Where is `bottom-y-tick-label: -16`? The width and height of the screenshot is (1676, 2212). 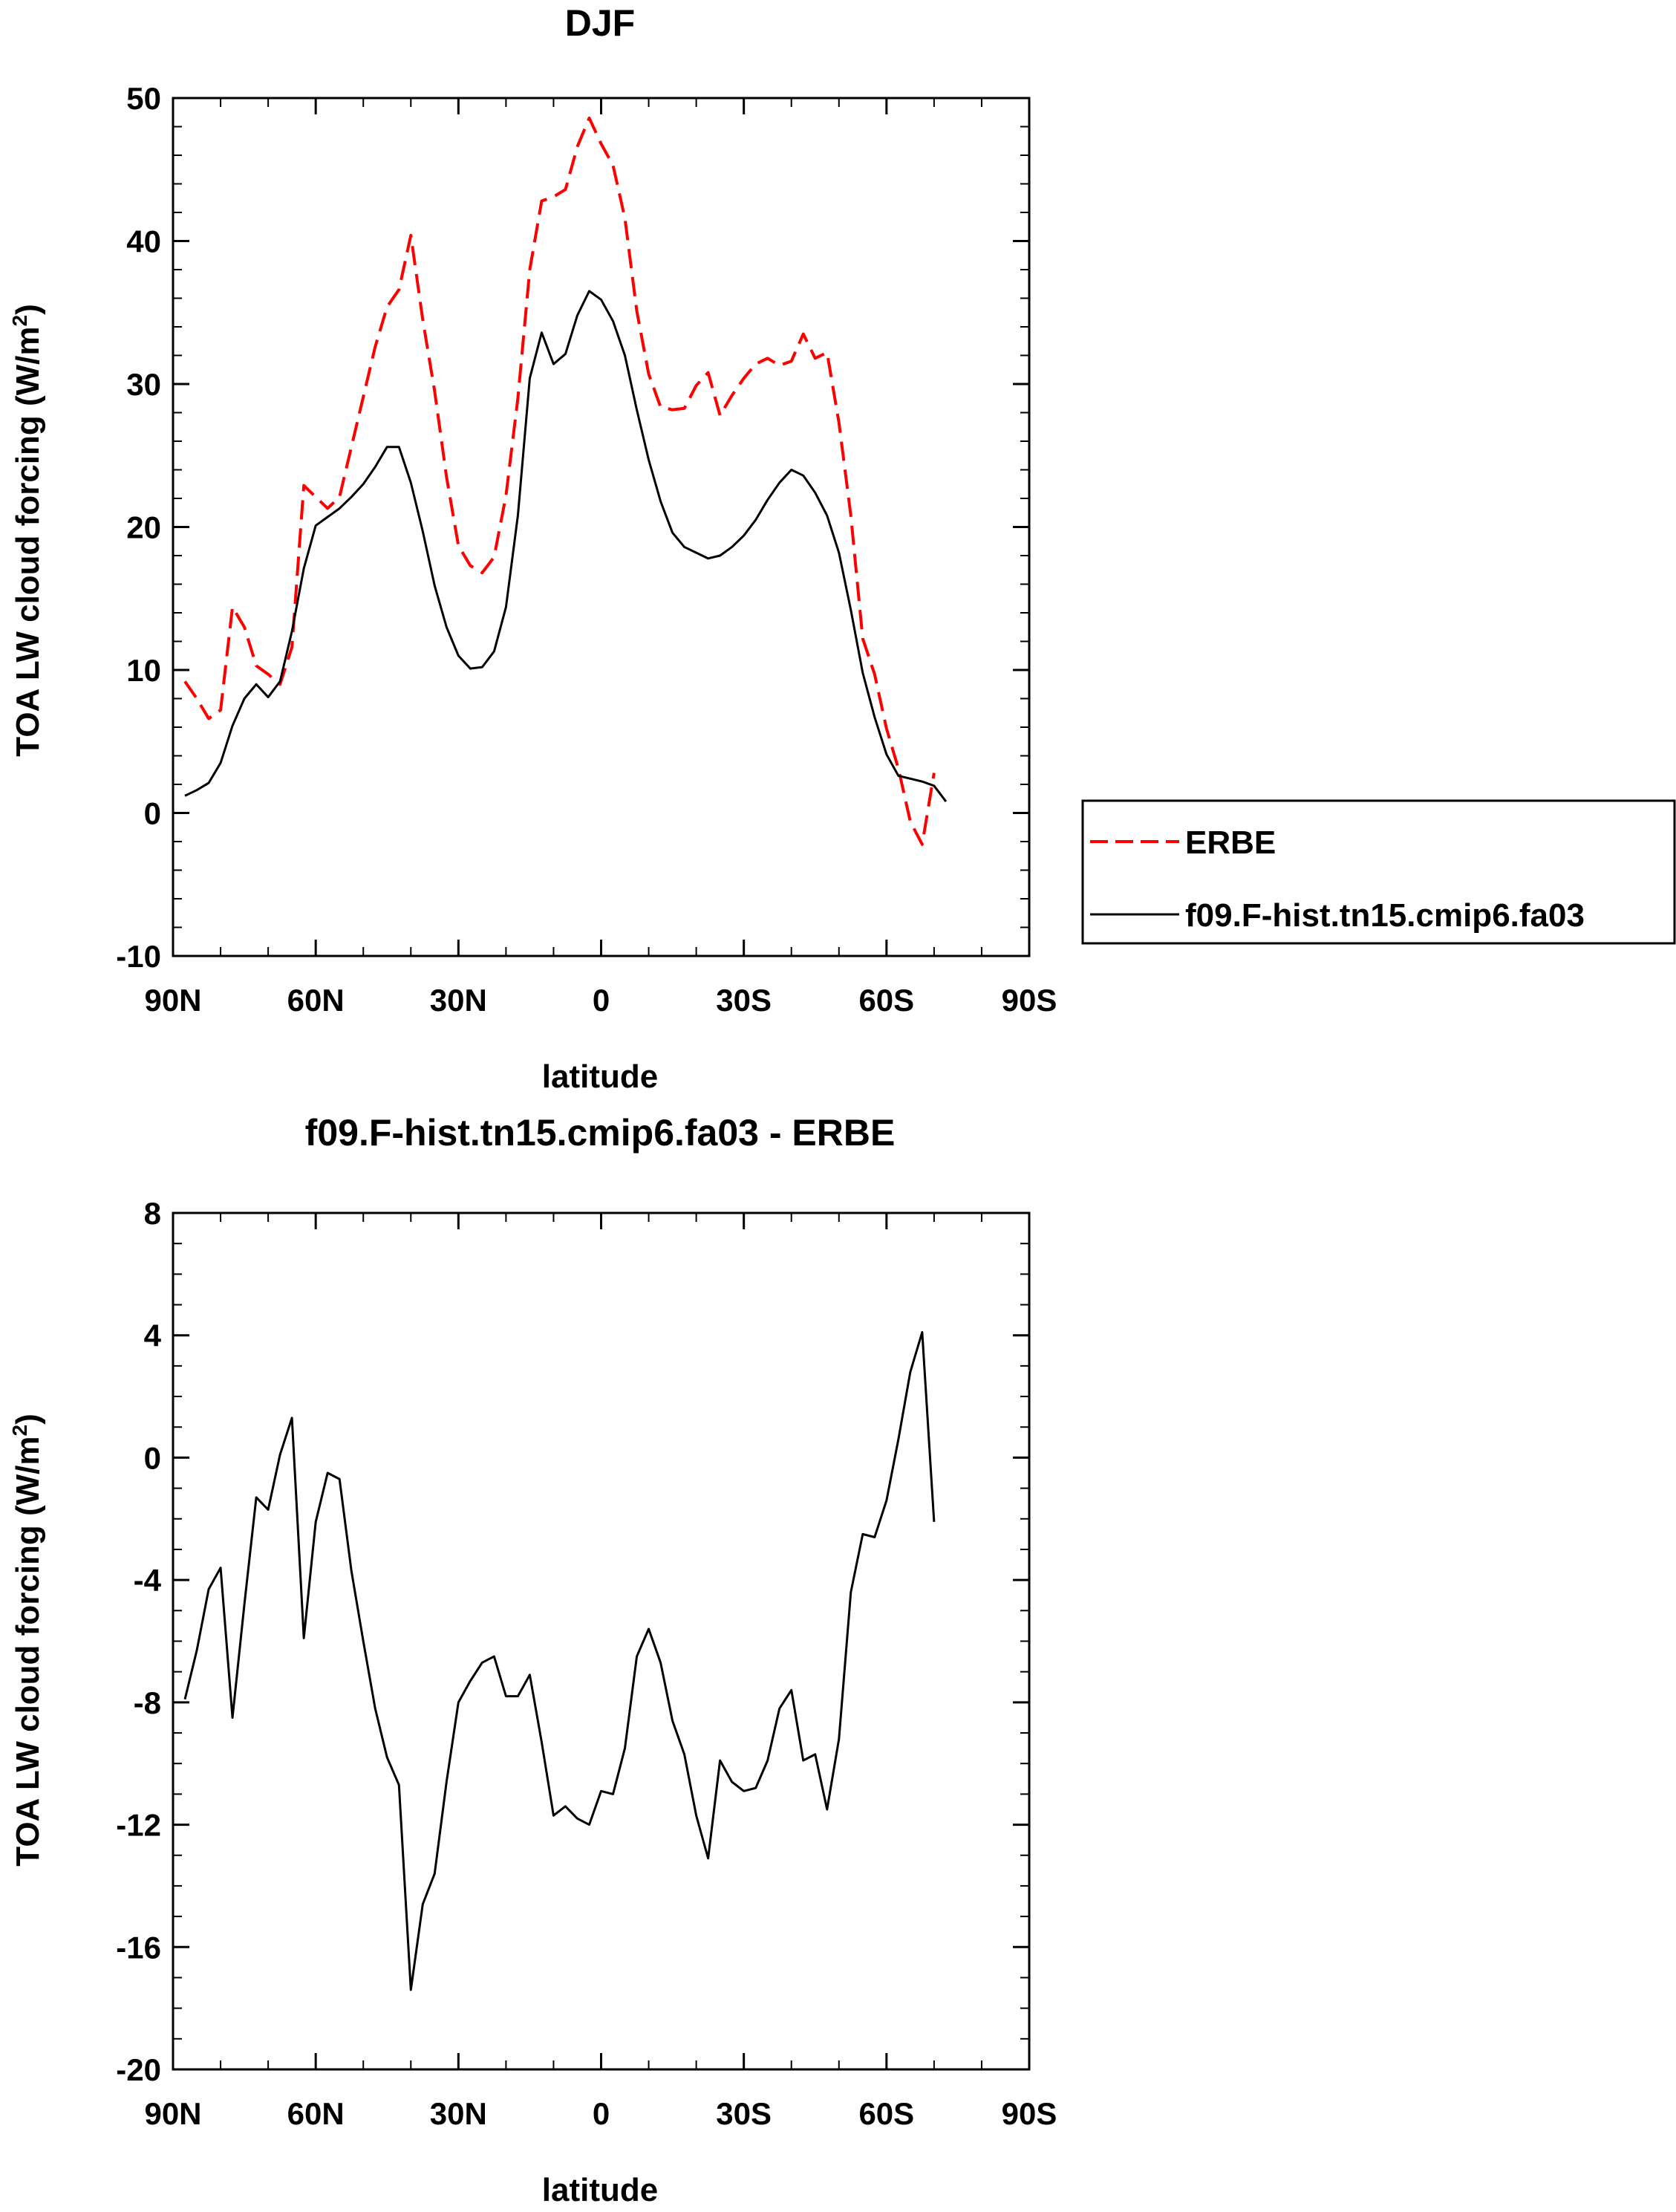
bottom-y-tick-label: -16 is located at coordinates (138, 1948).